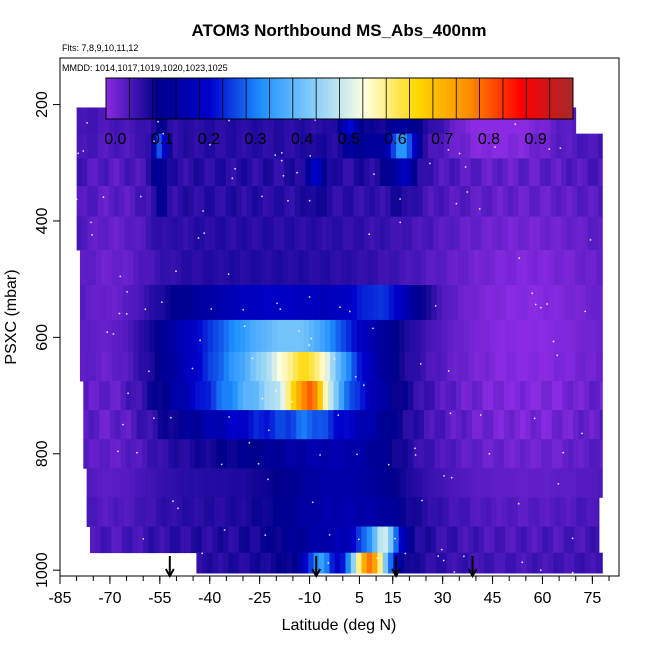  What do you see at coordinates (489, 139) in the screenshot?
I see `colorbar-tick-label: 0.8` at bounding box center [489, 139].